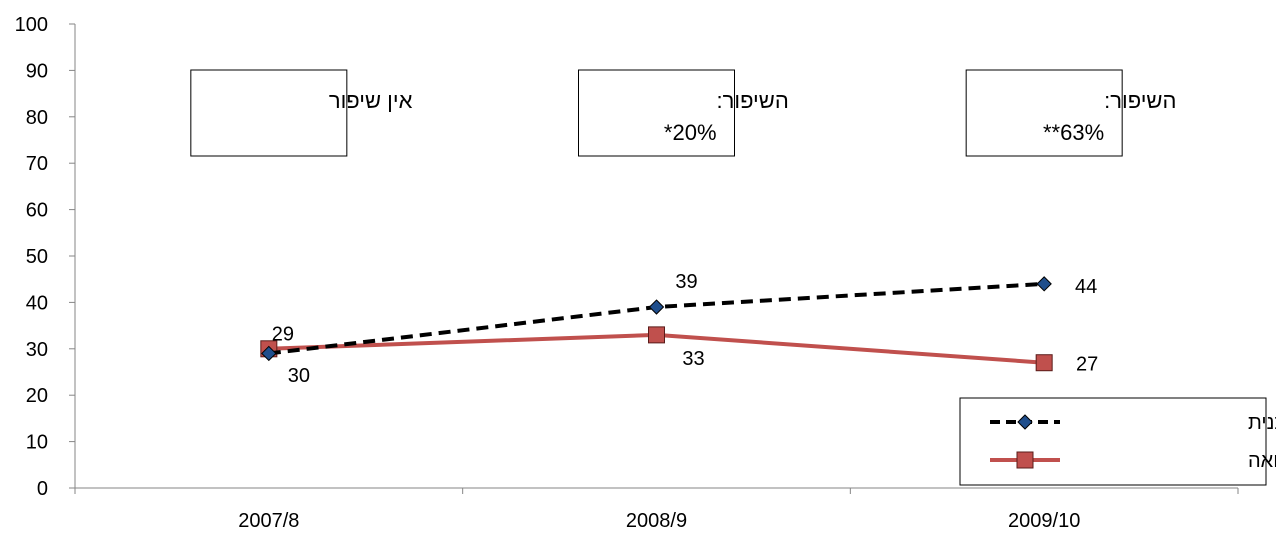  I want to click on data-label: 27, so click(1087, 365).